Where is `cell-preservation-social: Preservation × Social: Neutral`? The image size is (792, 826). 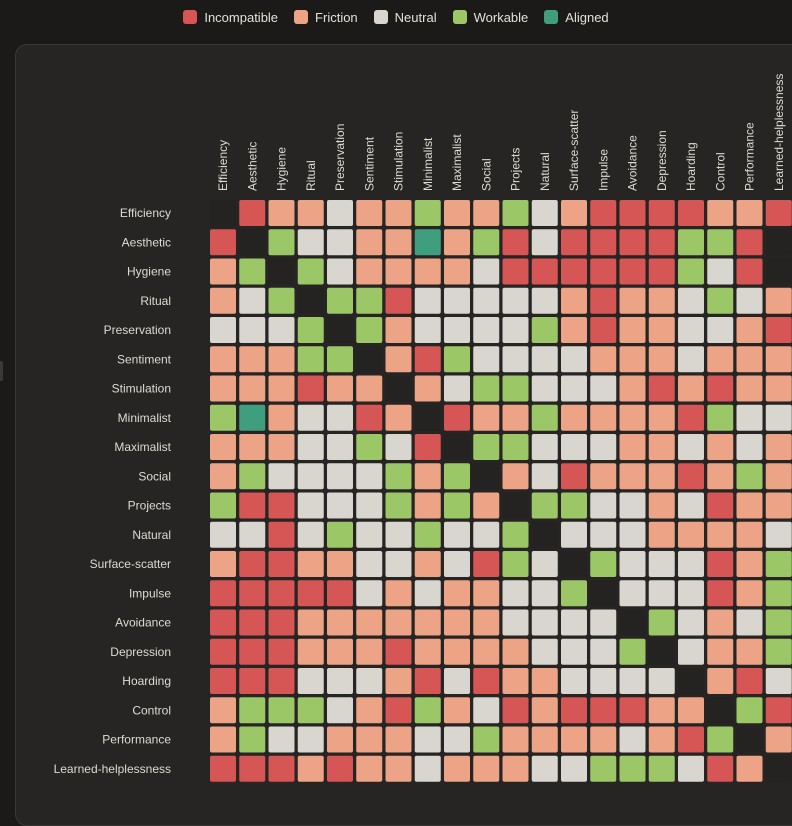
cell-preservation-social: Preservation × Social: Neutral is located at coordinates (486, 330).